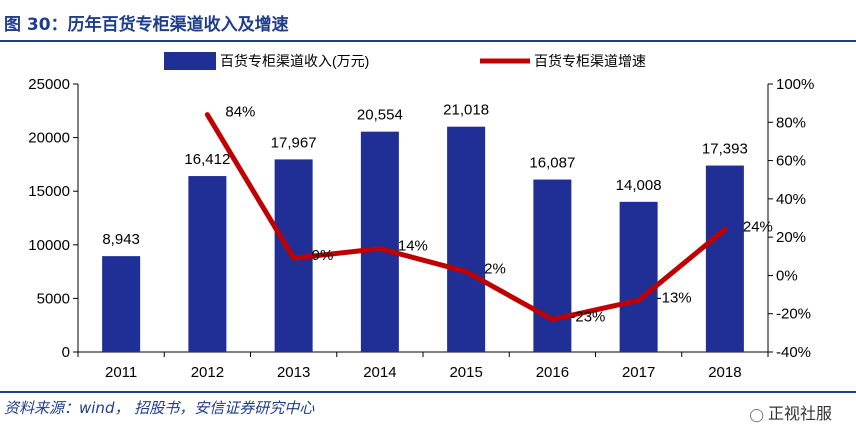 Image resolution: width=856 pixels, height=430 pixels. I want to click on growth-value-label: 24%, so click(758, 226).